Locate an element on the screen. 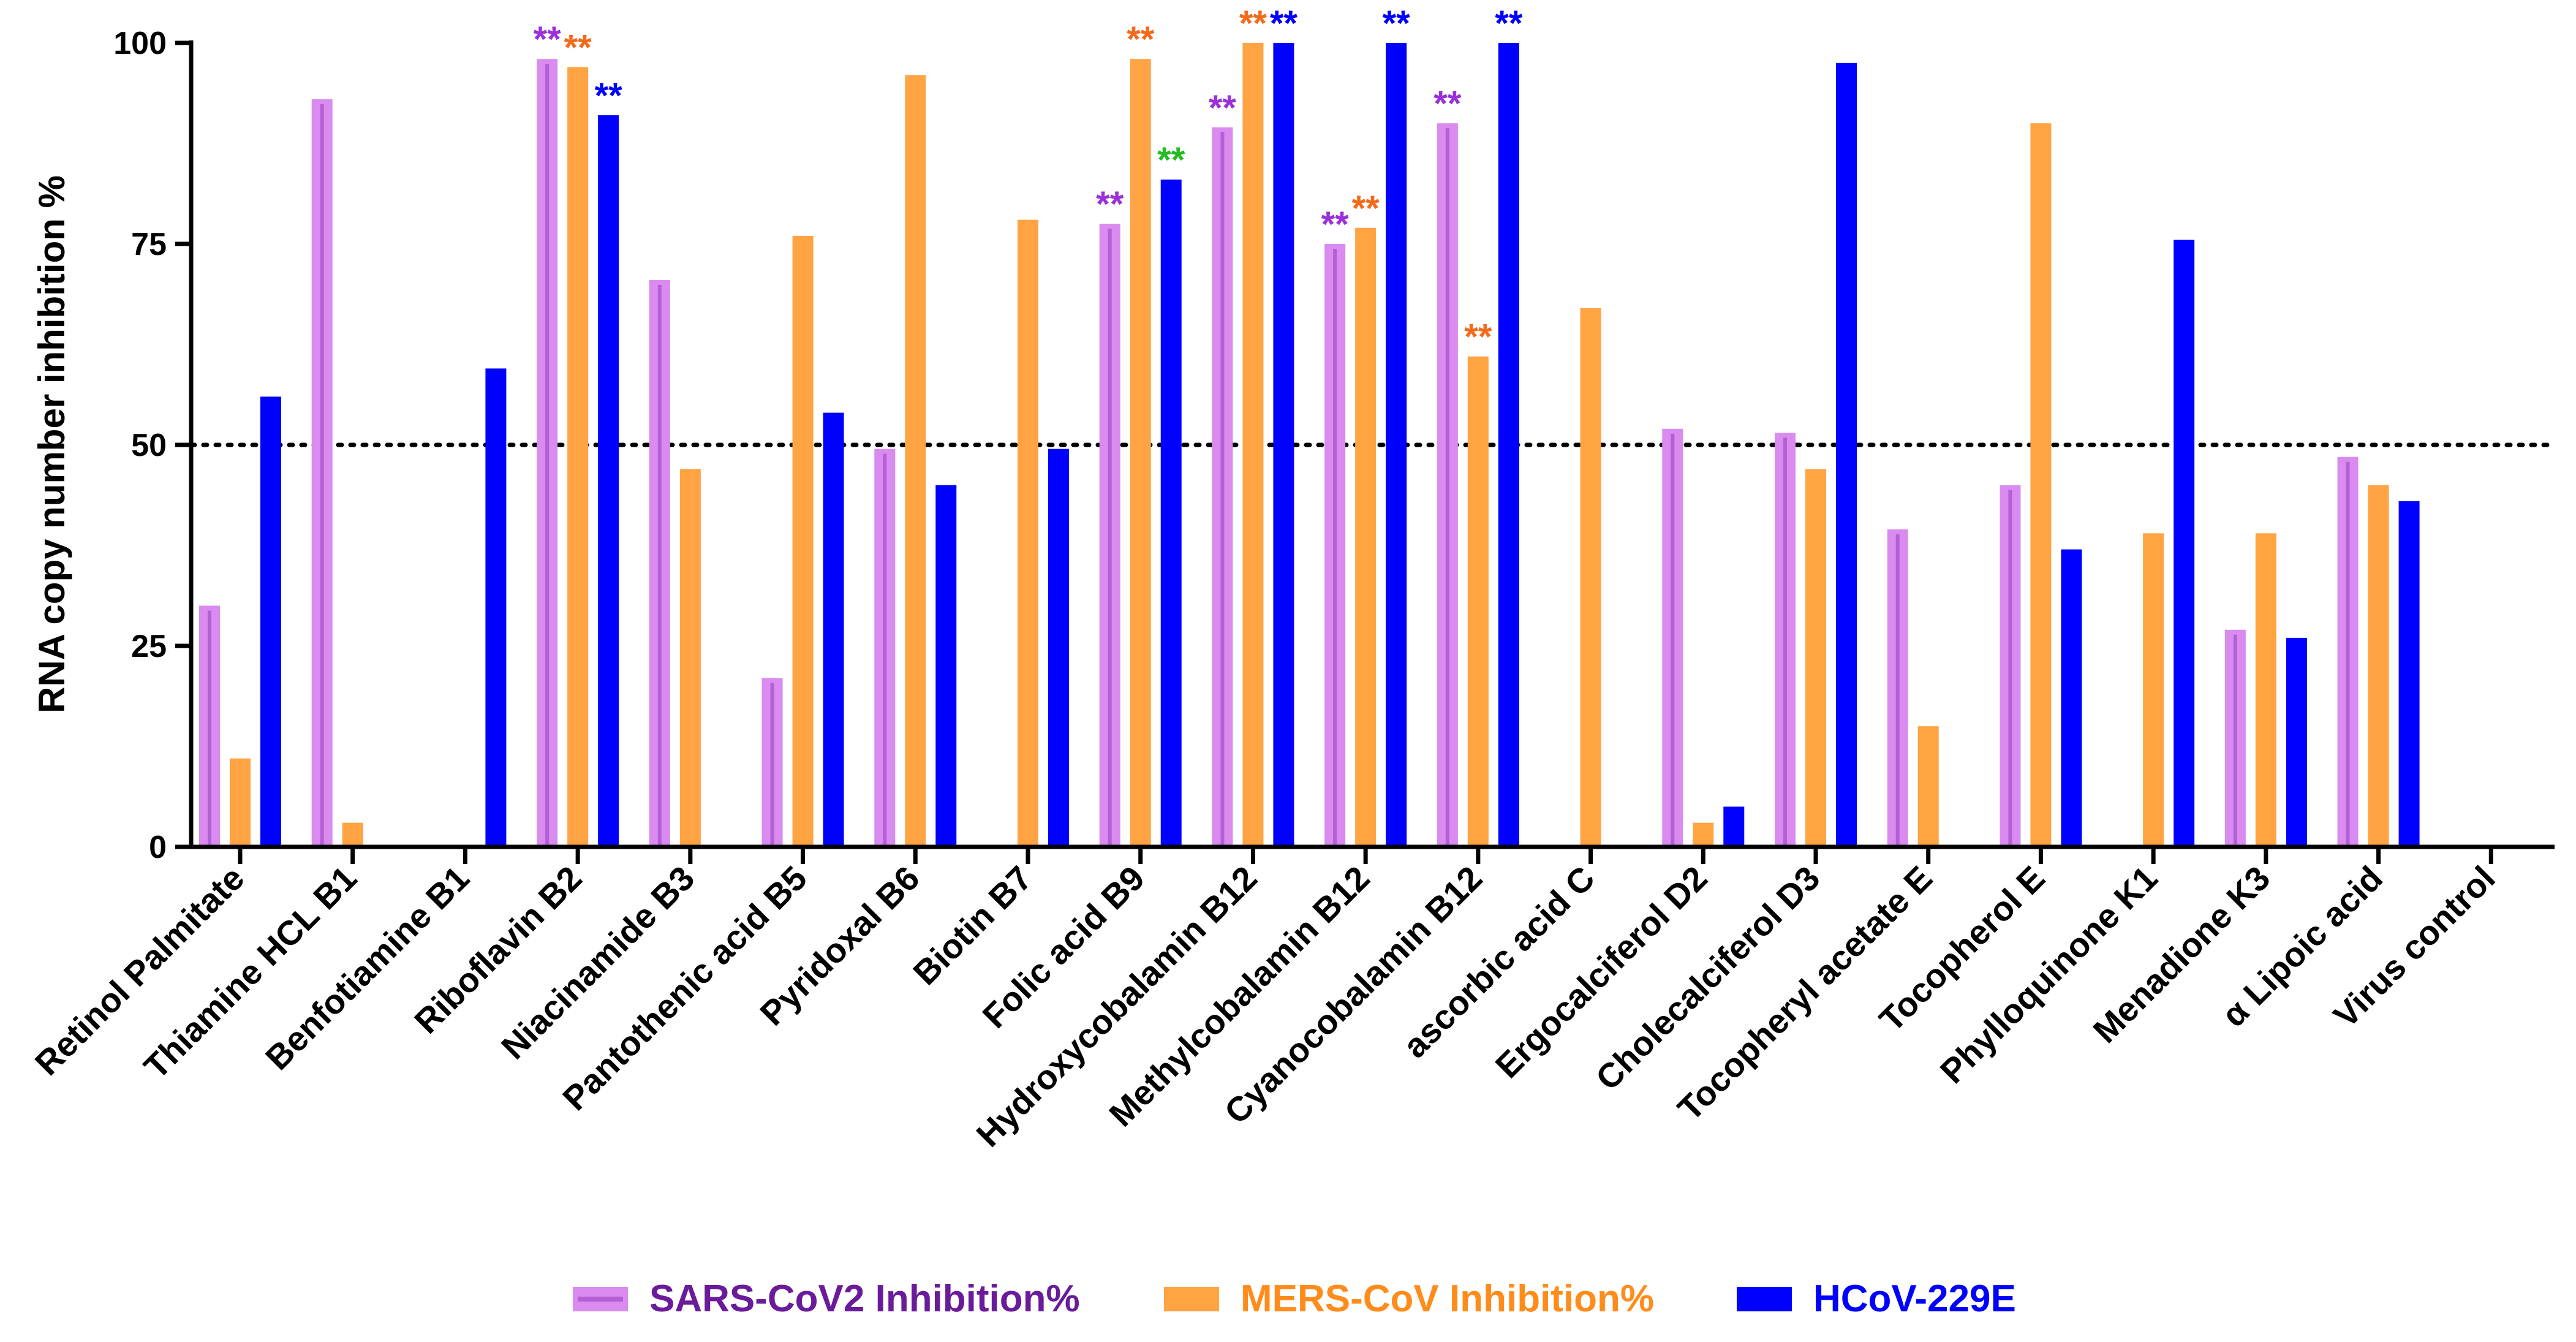 The width and height of the screenshot is (2576, 1342). x-tick-label: Cholecalciferol D3 is located at coordinates (1707, 978).